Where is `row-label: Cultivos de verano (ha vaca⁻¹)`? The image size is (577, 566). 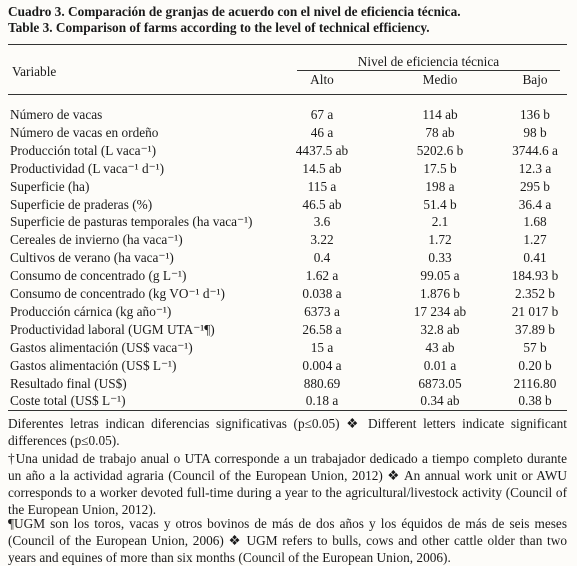 row-label: Cultivos de verano (ha vaca⁻¹) is located at coordinates (92, 258).